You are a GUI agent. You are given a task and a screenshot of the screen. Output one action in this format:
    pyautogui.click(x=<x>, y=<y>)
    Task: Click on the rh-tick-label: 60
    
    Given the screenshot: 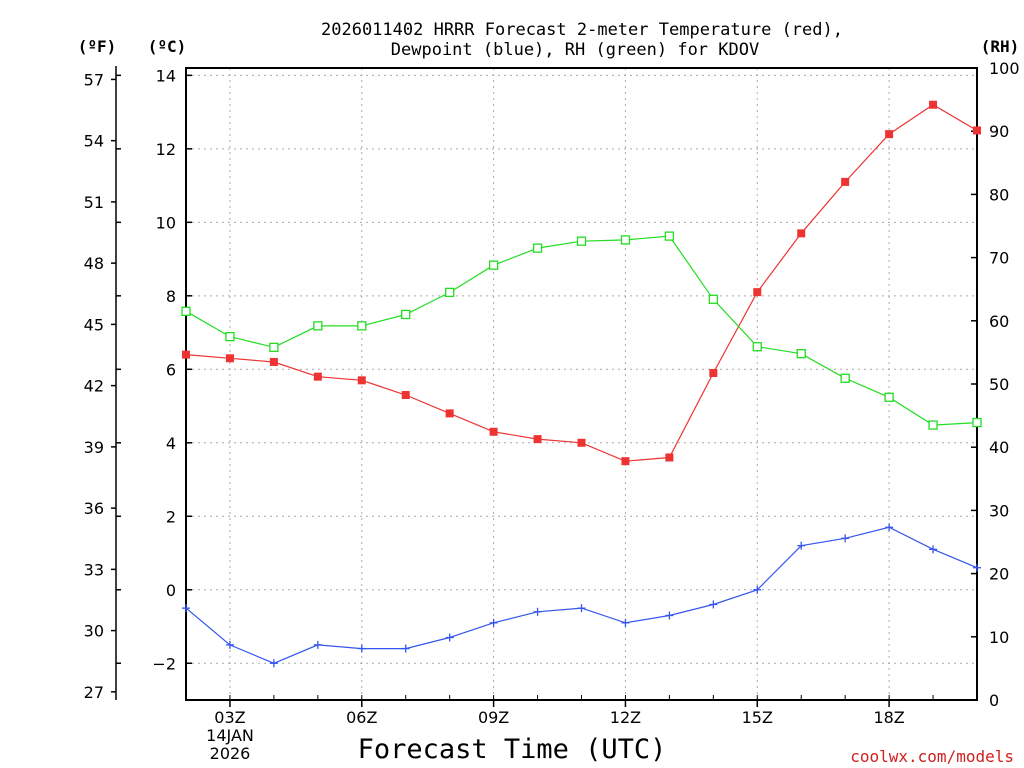 What is the action you would take?
    pyautogui.click(x=999, y=321)
    